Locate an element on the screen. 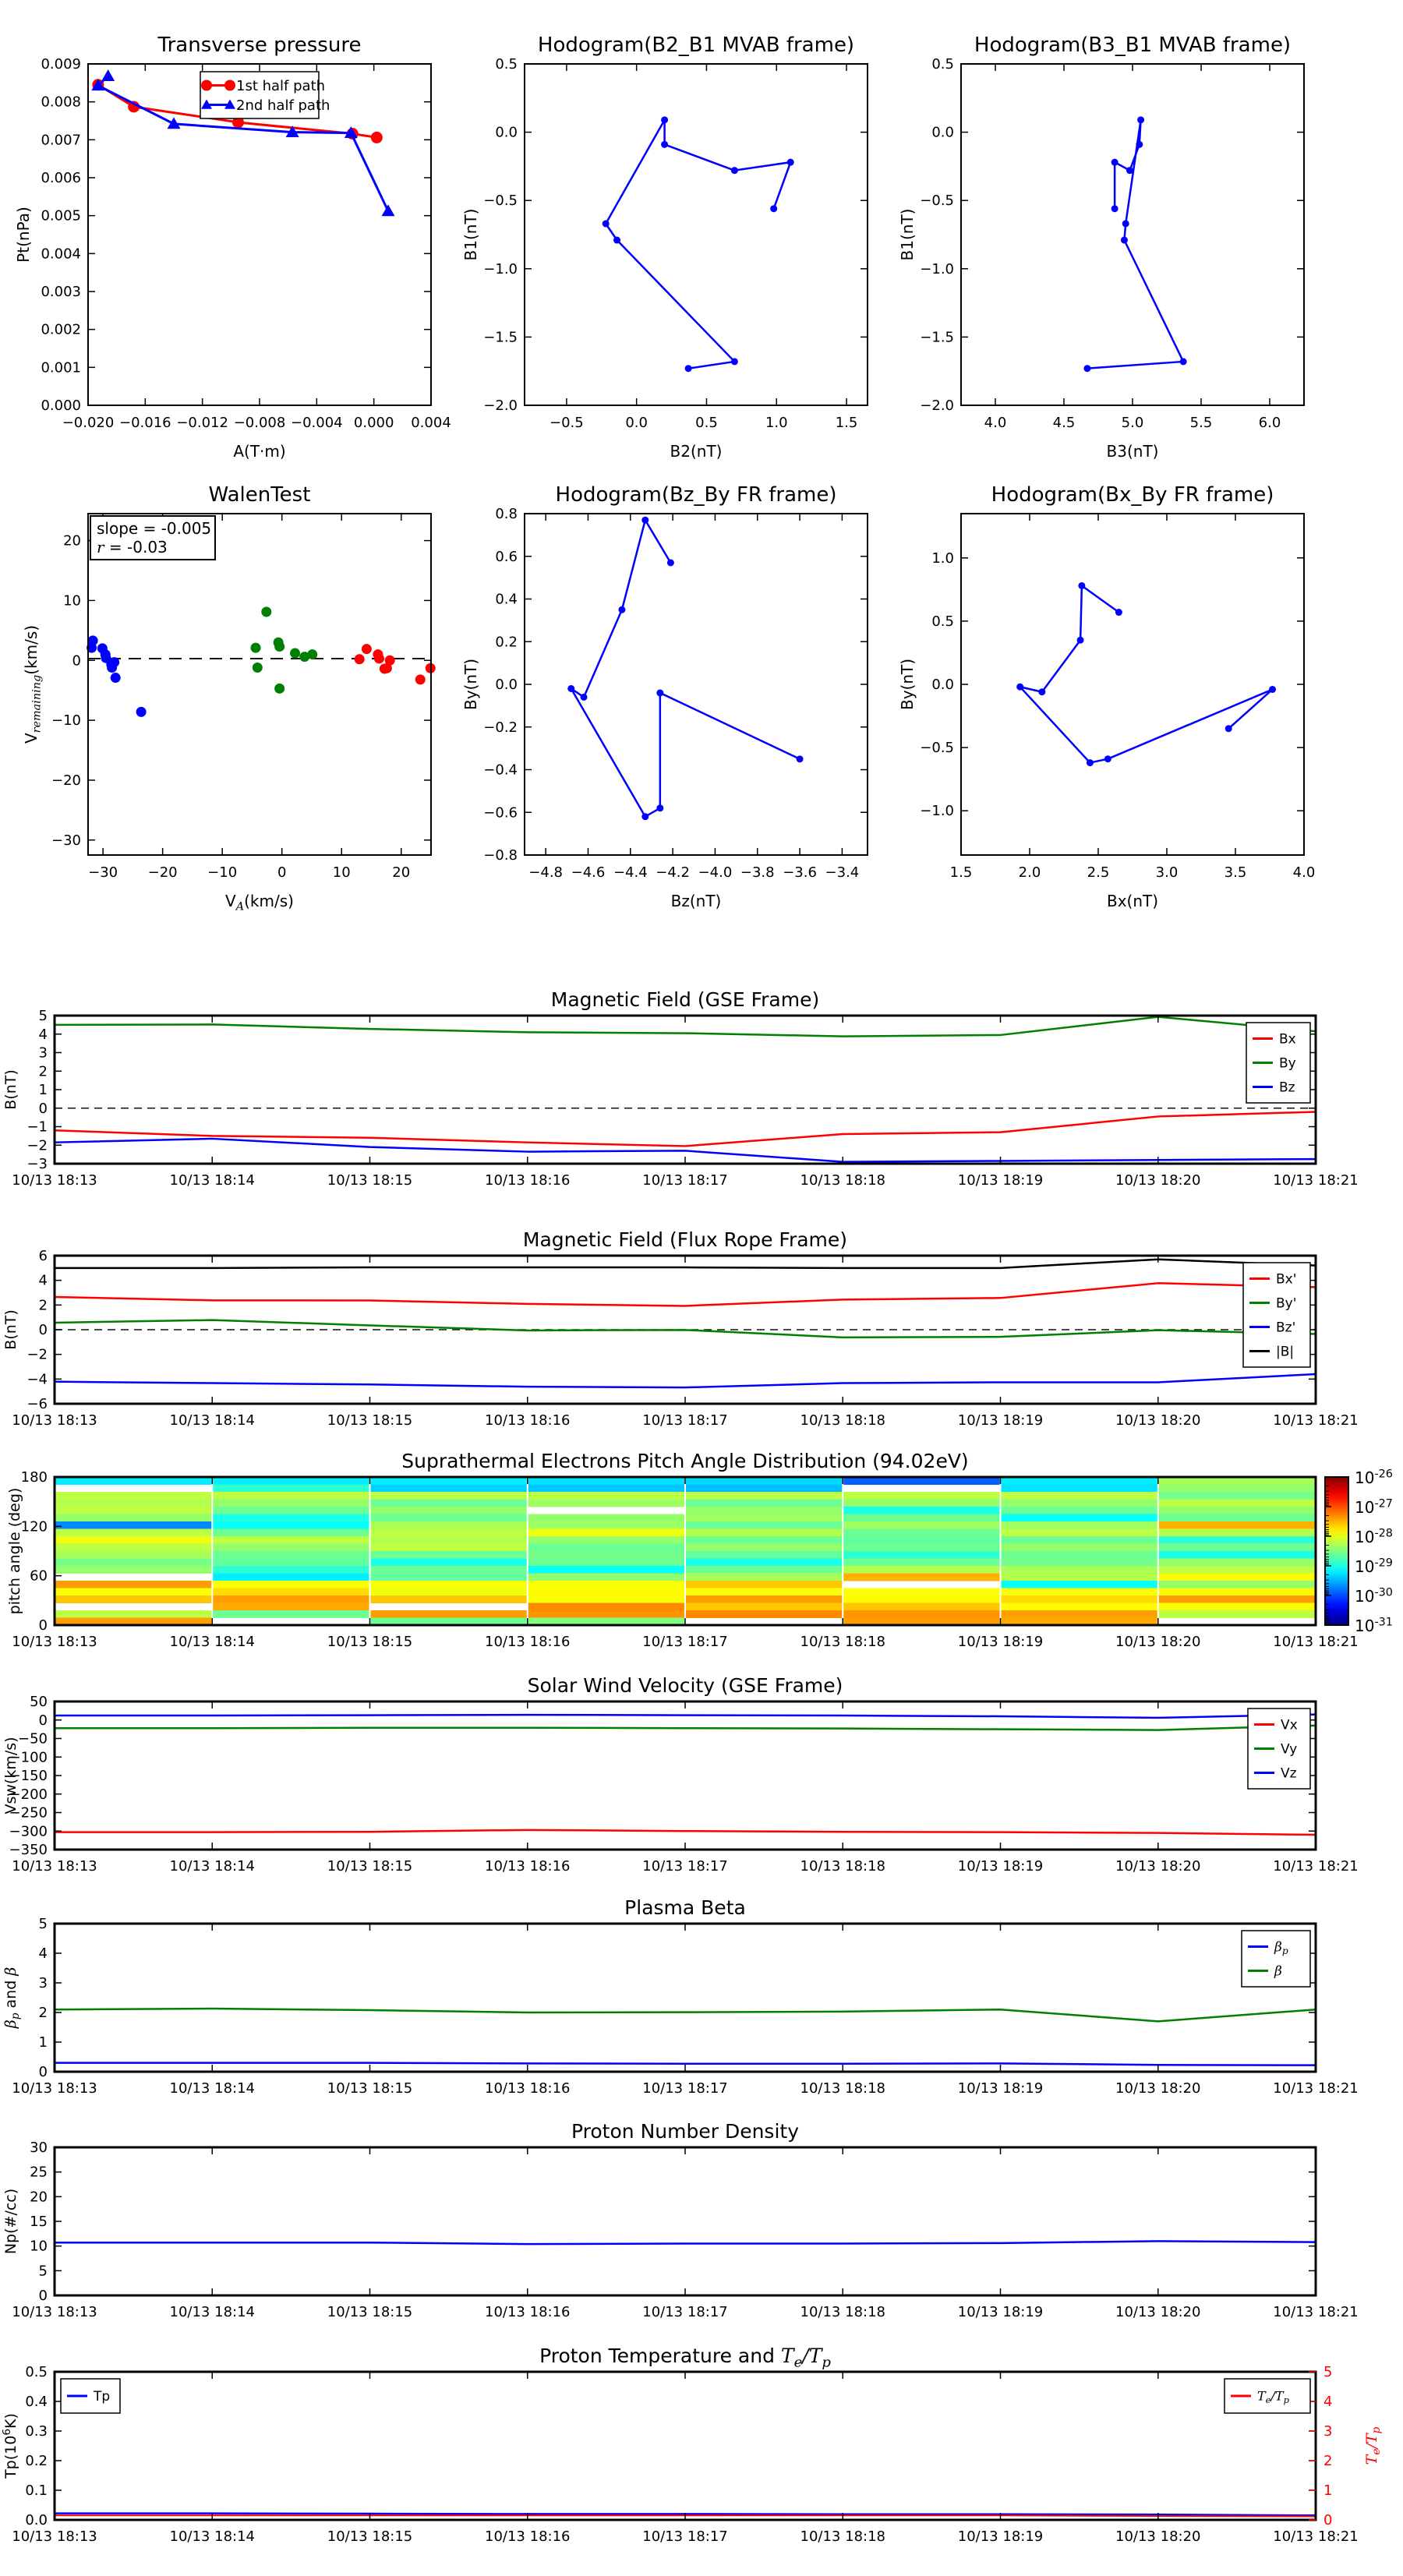 This screenshot has height=2576, width=1403. x-axis-label: A(T·m) is located at coordinates (259, 451).